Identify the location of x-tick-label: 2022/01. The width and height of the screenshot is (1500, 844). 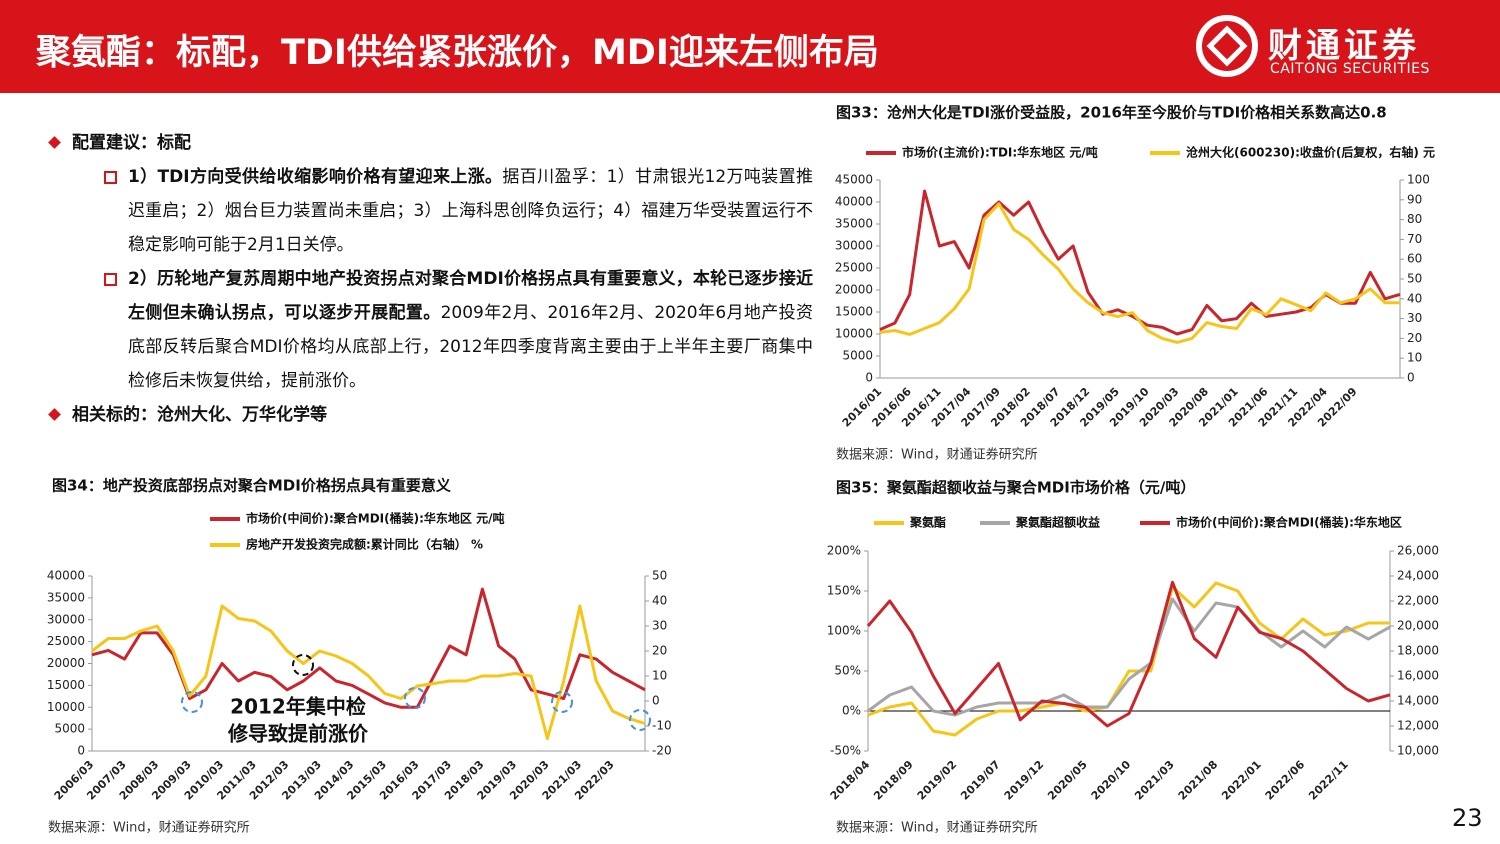
(1241, 780).